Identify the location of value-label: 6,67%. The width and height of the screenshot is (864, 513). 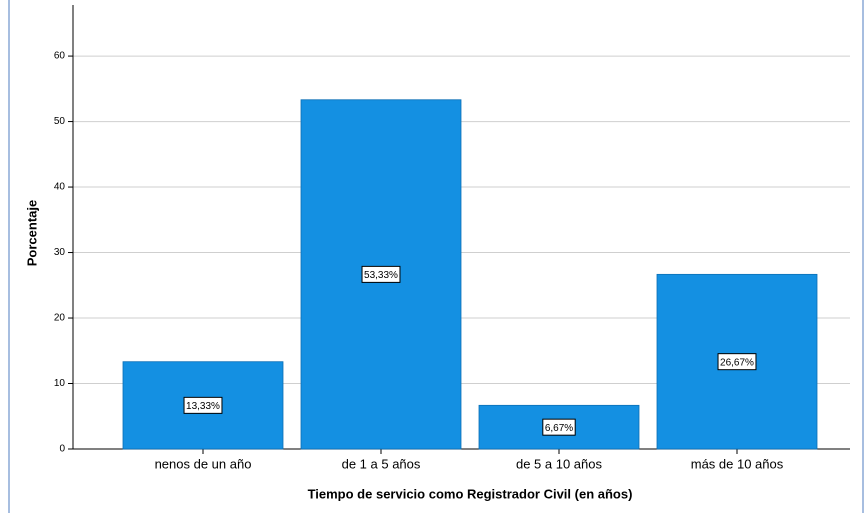
(559, 428).